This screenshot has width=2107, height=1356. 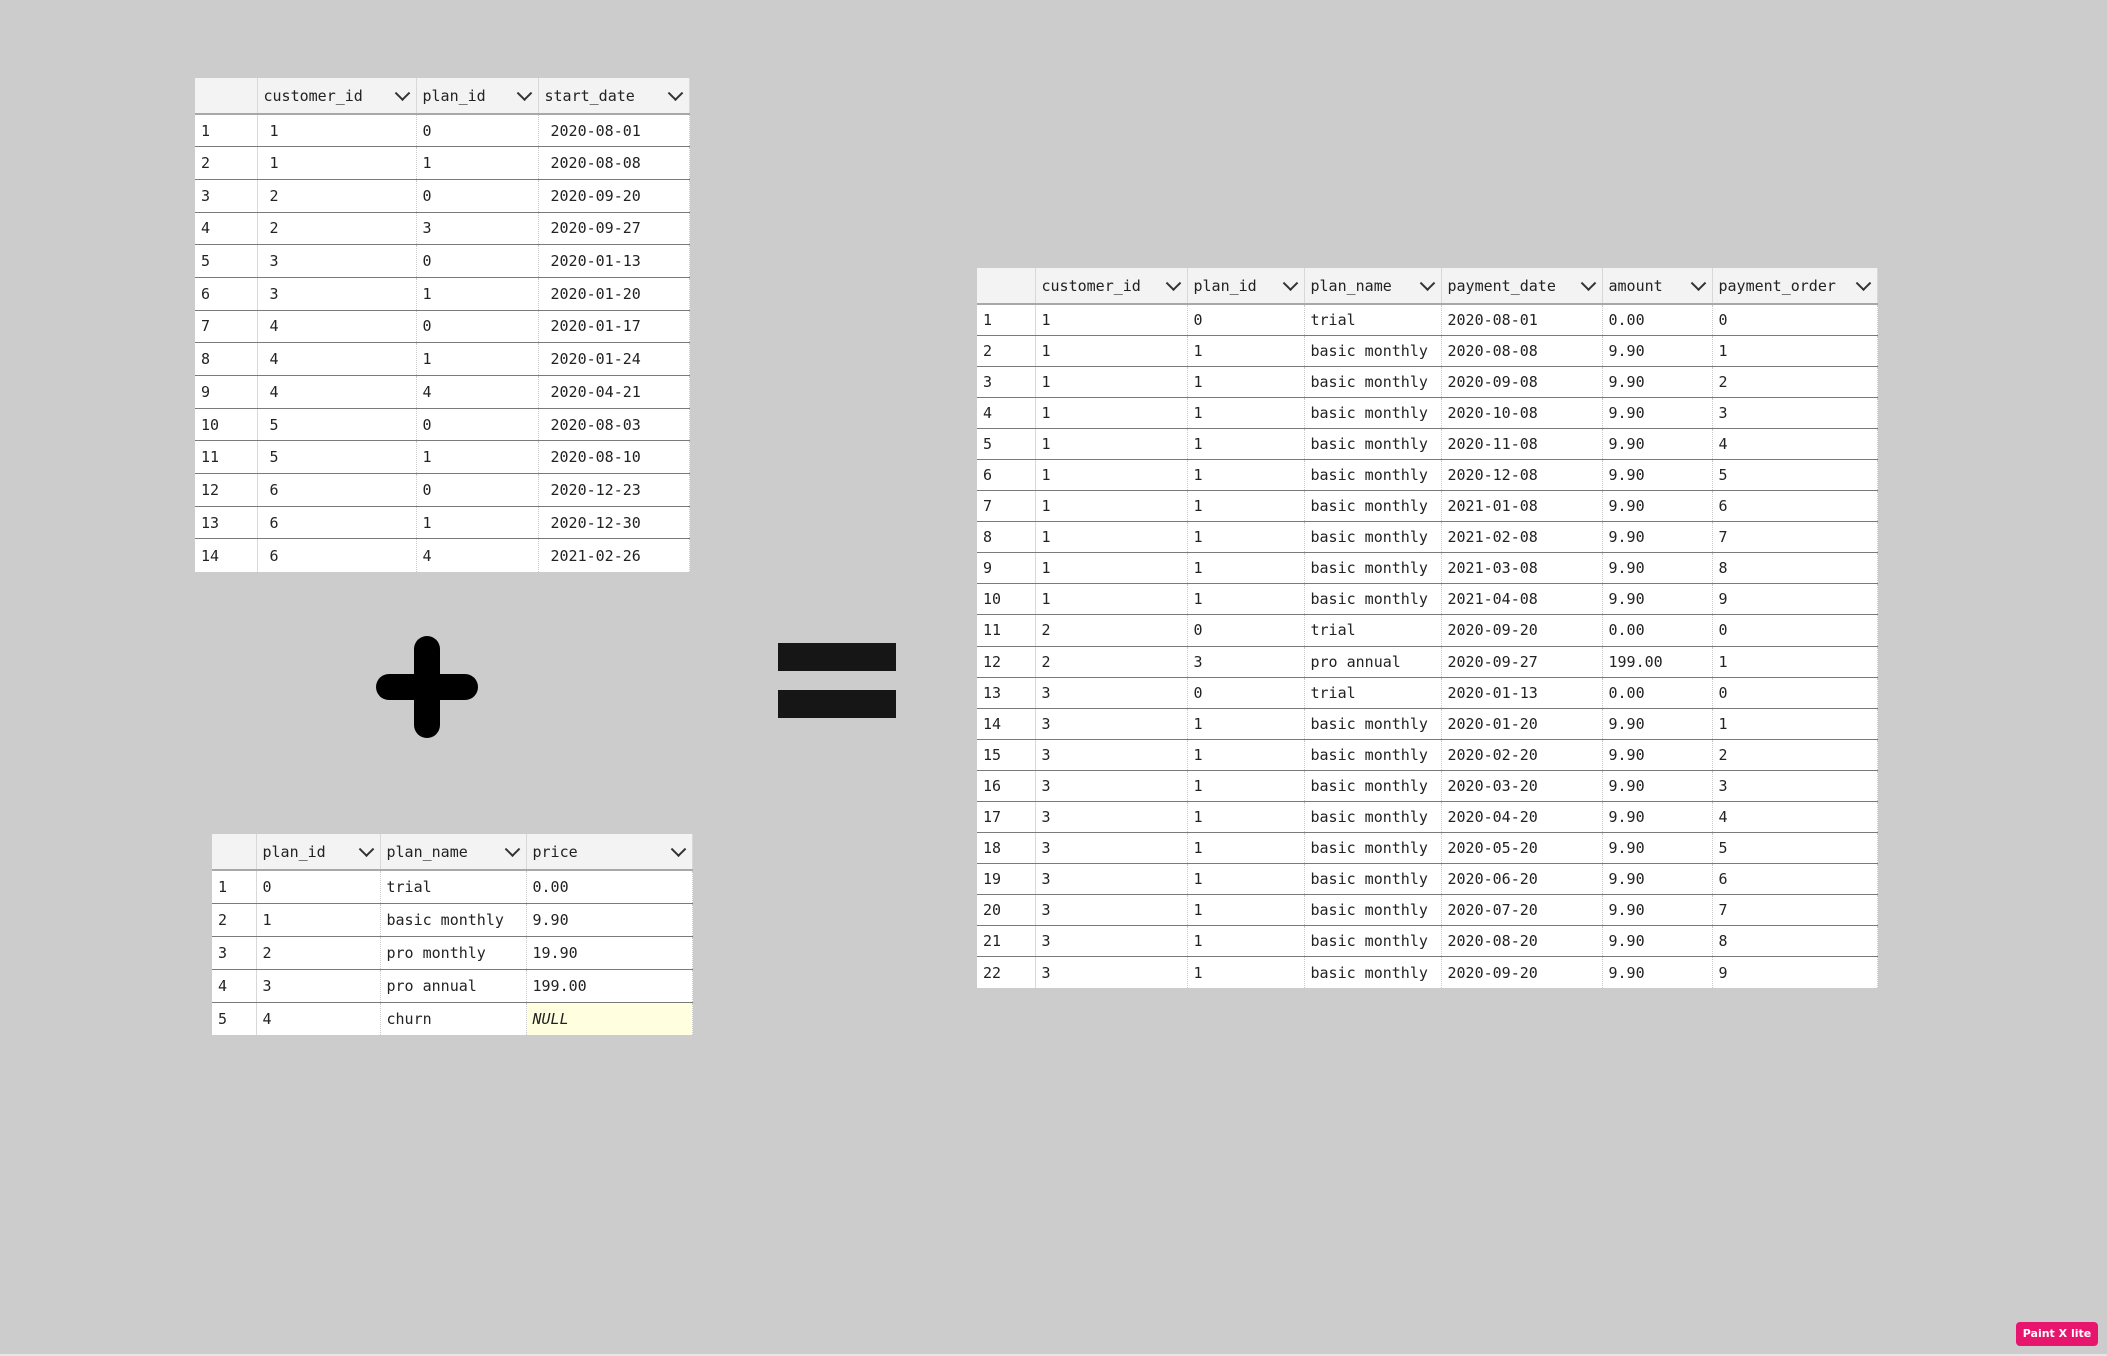 What do you see at coordinates (1427, 786) in the screenshot?
I see `table-row: 16 3 1 basic monthly 2020-03-20 9.90 3` at bounding box center [1427, 786].